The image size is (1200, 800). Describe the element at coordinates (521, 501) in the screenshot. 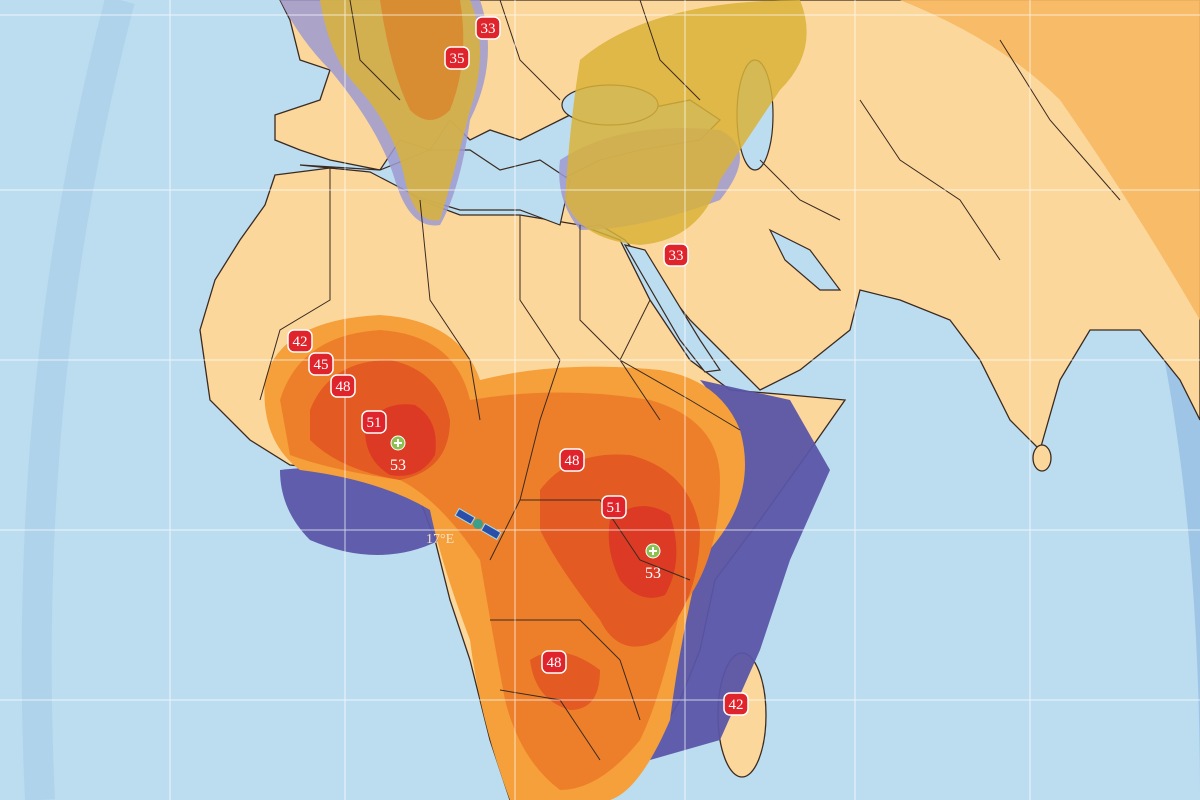

I see `contour-peak` at that location.